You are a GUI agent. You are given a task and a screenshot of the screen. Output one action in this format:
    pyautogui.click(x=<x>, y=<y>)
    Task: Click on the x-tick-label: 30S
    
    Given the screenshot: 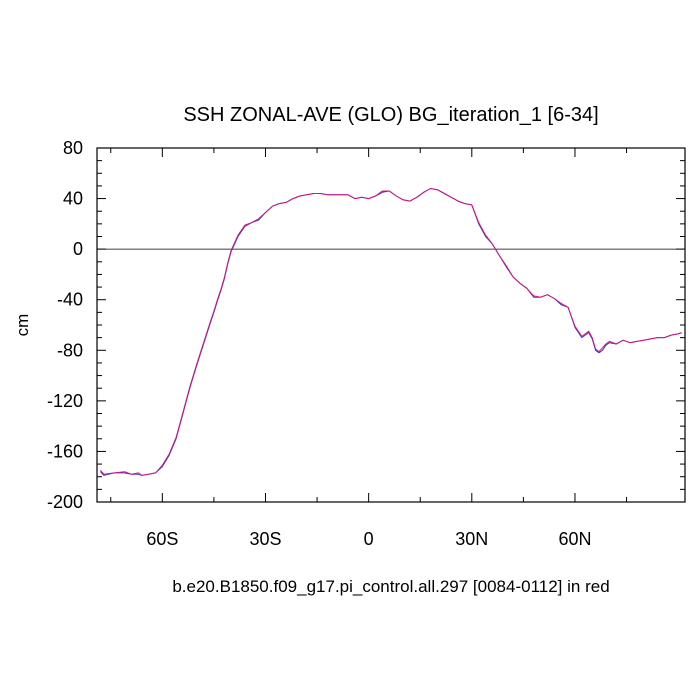 What is the action you would take?
    pyautogui.click(x=265, y=539)
    